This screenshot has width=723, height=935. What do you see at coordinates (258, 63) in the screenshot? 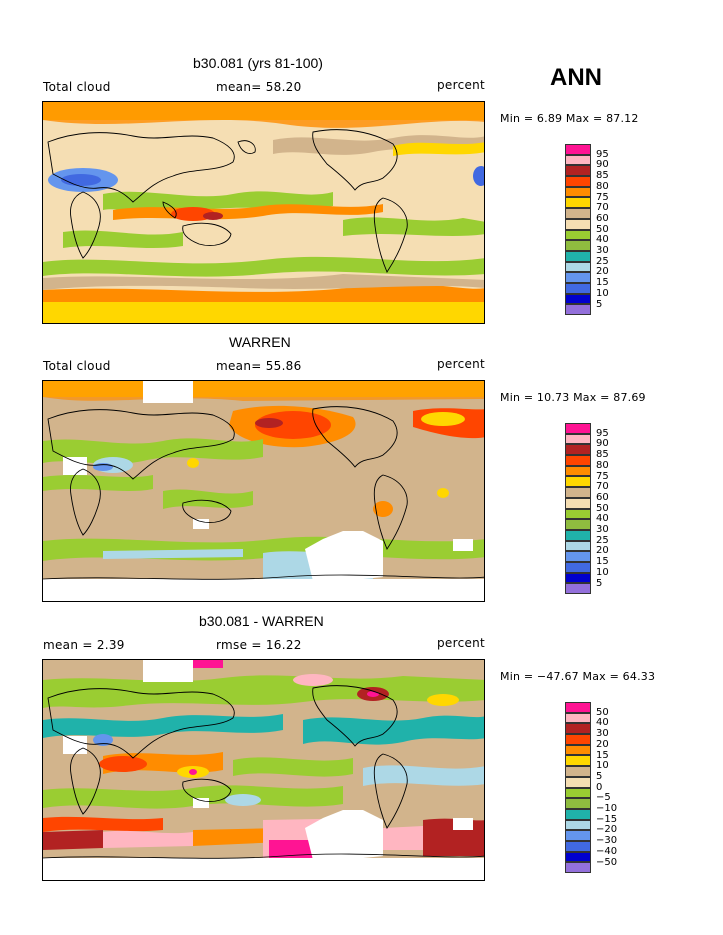
I see `panel-1-title: b30.081 (yrs 81-100)` at bounding box center [258, 63].